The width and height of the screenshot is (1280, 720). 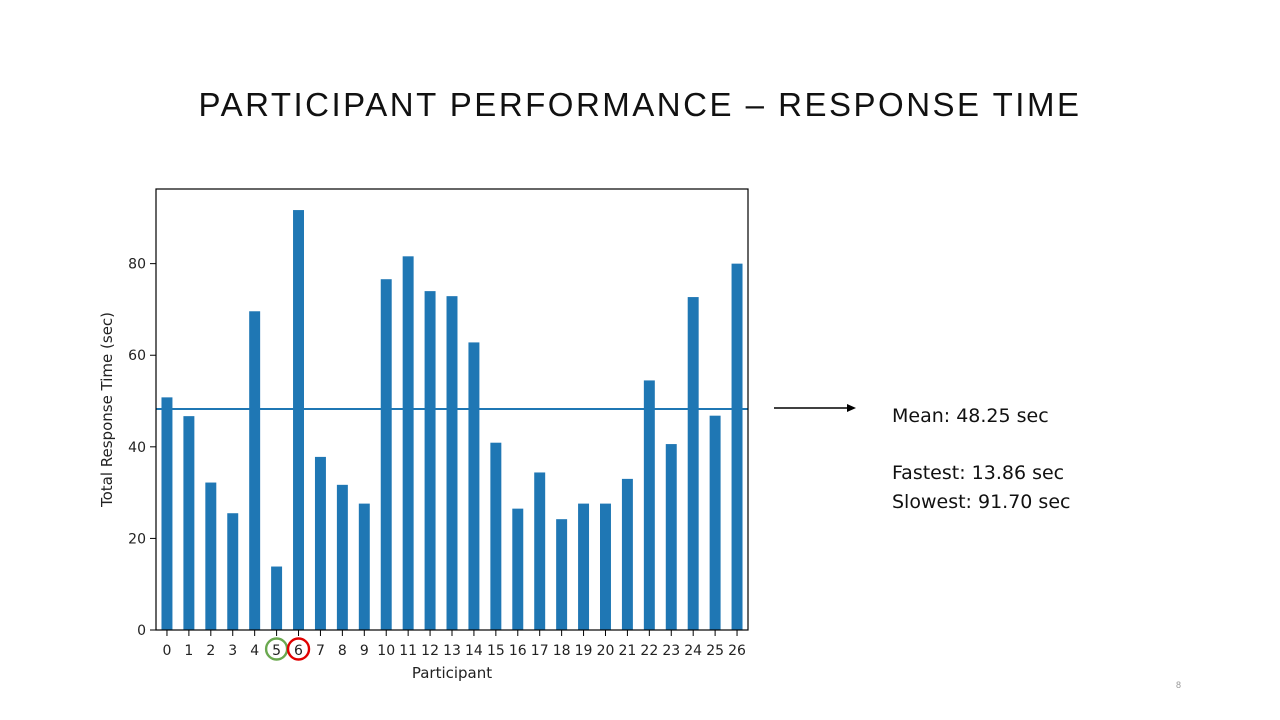 What do you see at coordinates (474, 651) in the screenshot?
I see `x-tick-label: 14` at bounding box center [474, 651].